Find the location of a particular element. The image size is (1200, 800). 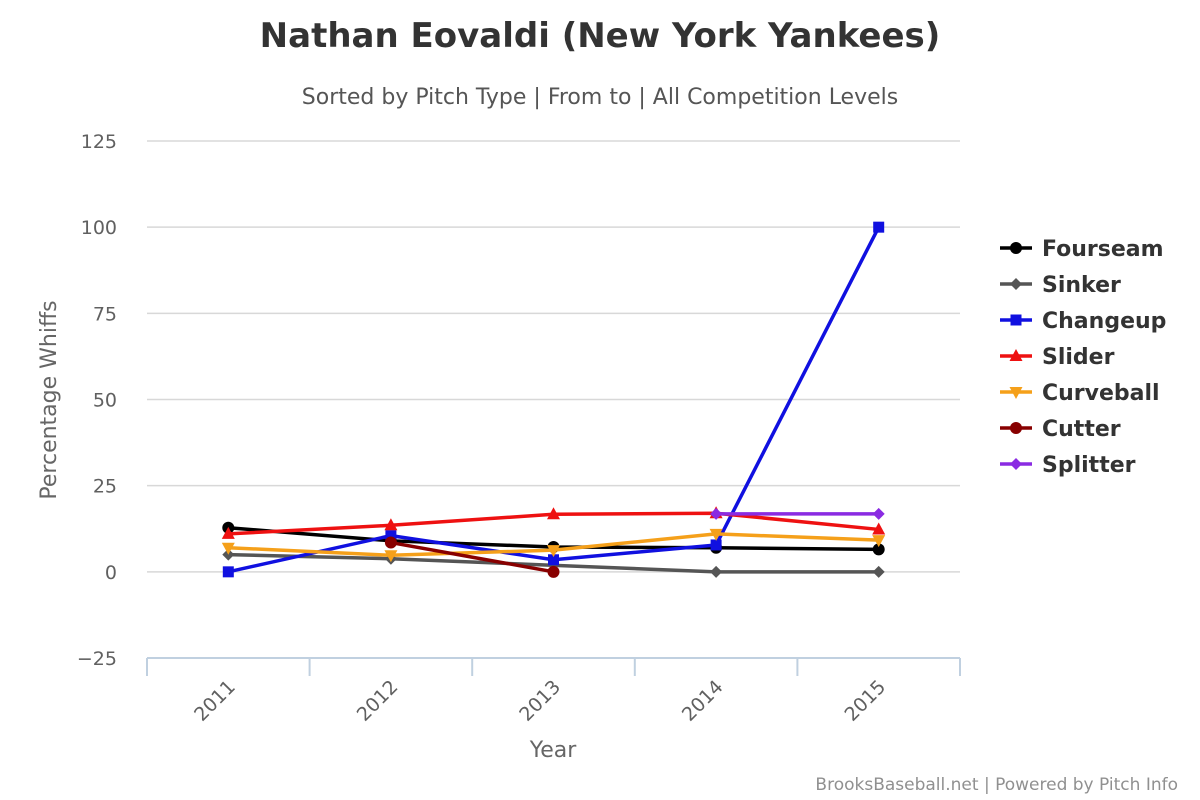

legend-label: Sinker is located at coordinates (1081, 285).